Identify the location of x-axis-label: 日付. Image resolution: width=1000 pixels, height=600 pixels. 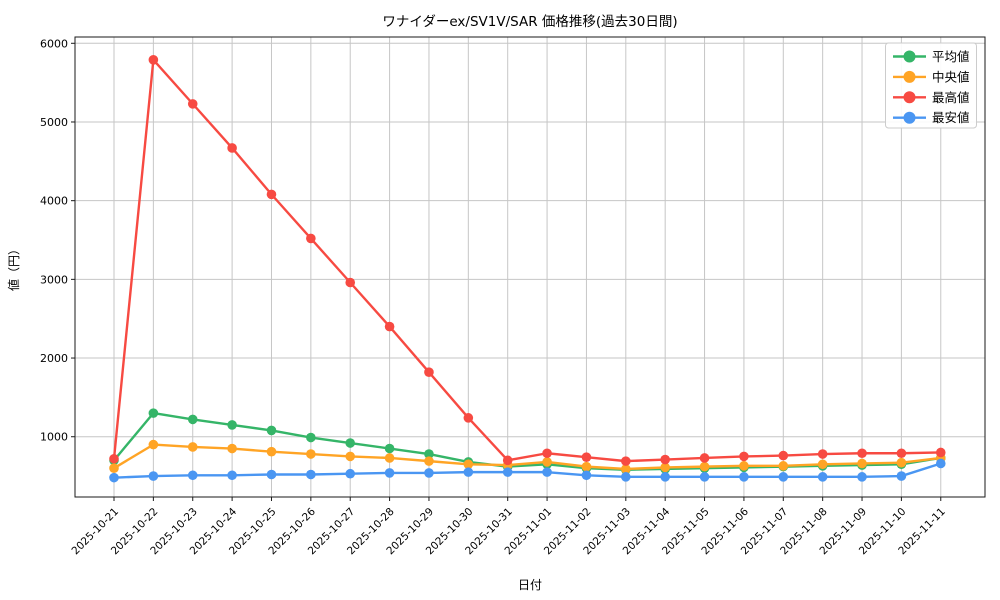
(530, 585).